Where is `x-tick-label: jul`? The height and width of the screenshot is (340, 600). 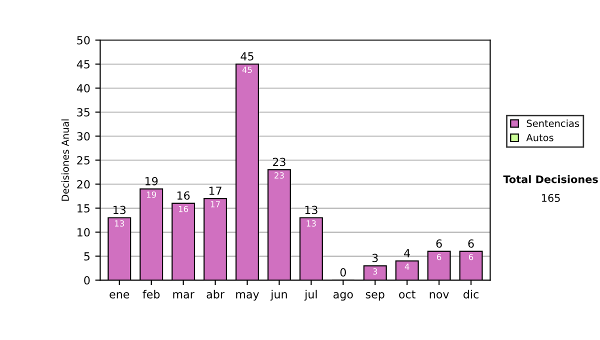 x-tick-label: jul is located at coordinates (310, 295).